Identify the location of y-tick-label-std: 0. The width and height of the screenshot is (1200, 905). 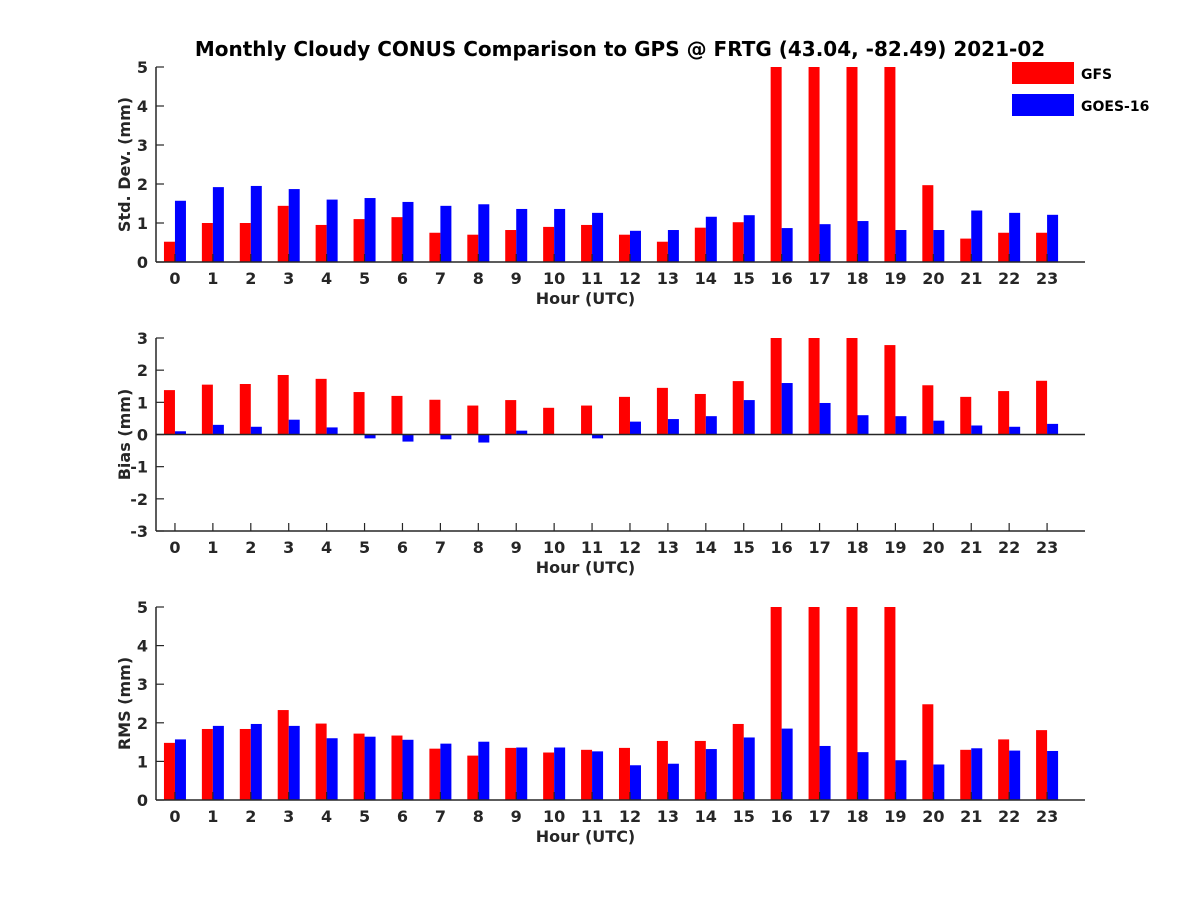
(142, 262).